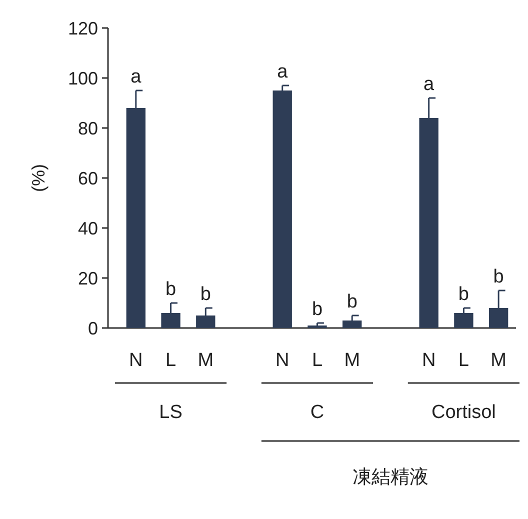  Describe the element at coordinates (317, 412) in the screenshot. I see `text: C` at that location.